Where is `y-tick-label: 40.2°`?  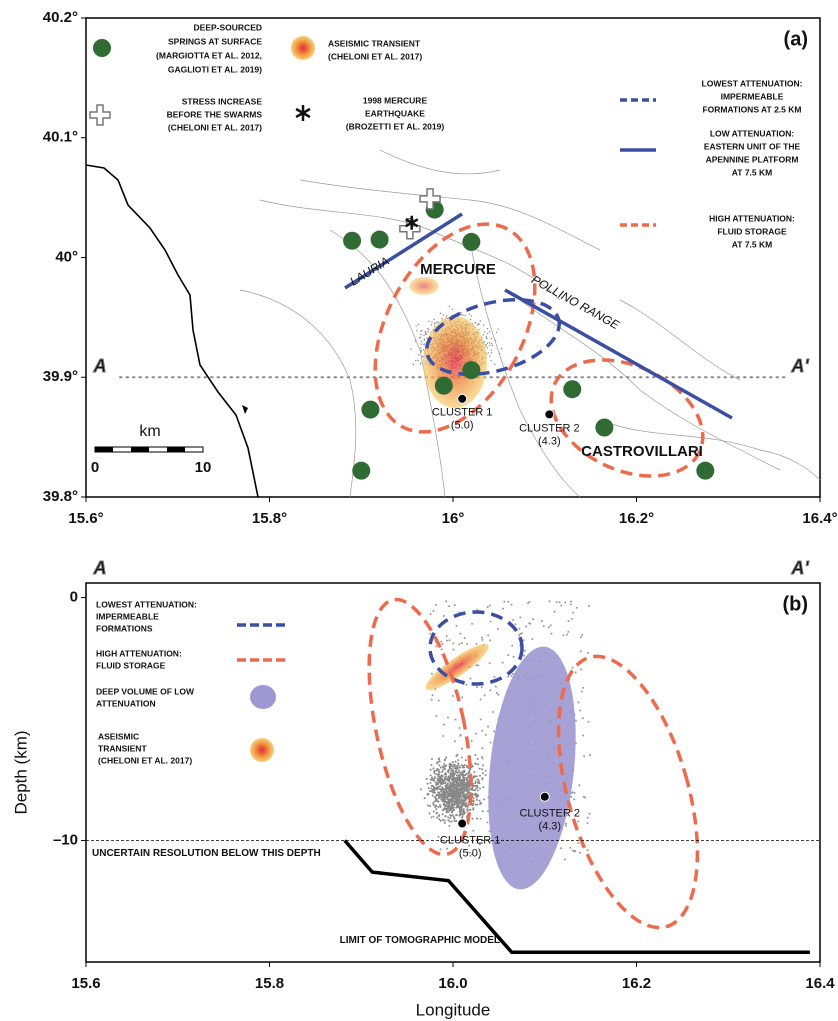 y-tick-label: 40.2° is located at coordinates (60, 17).